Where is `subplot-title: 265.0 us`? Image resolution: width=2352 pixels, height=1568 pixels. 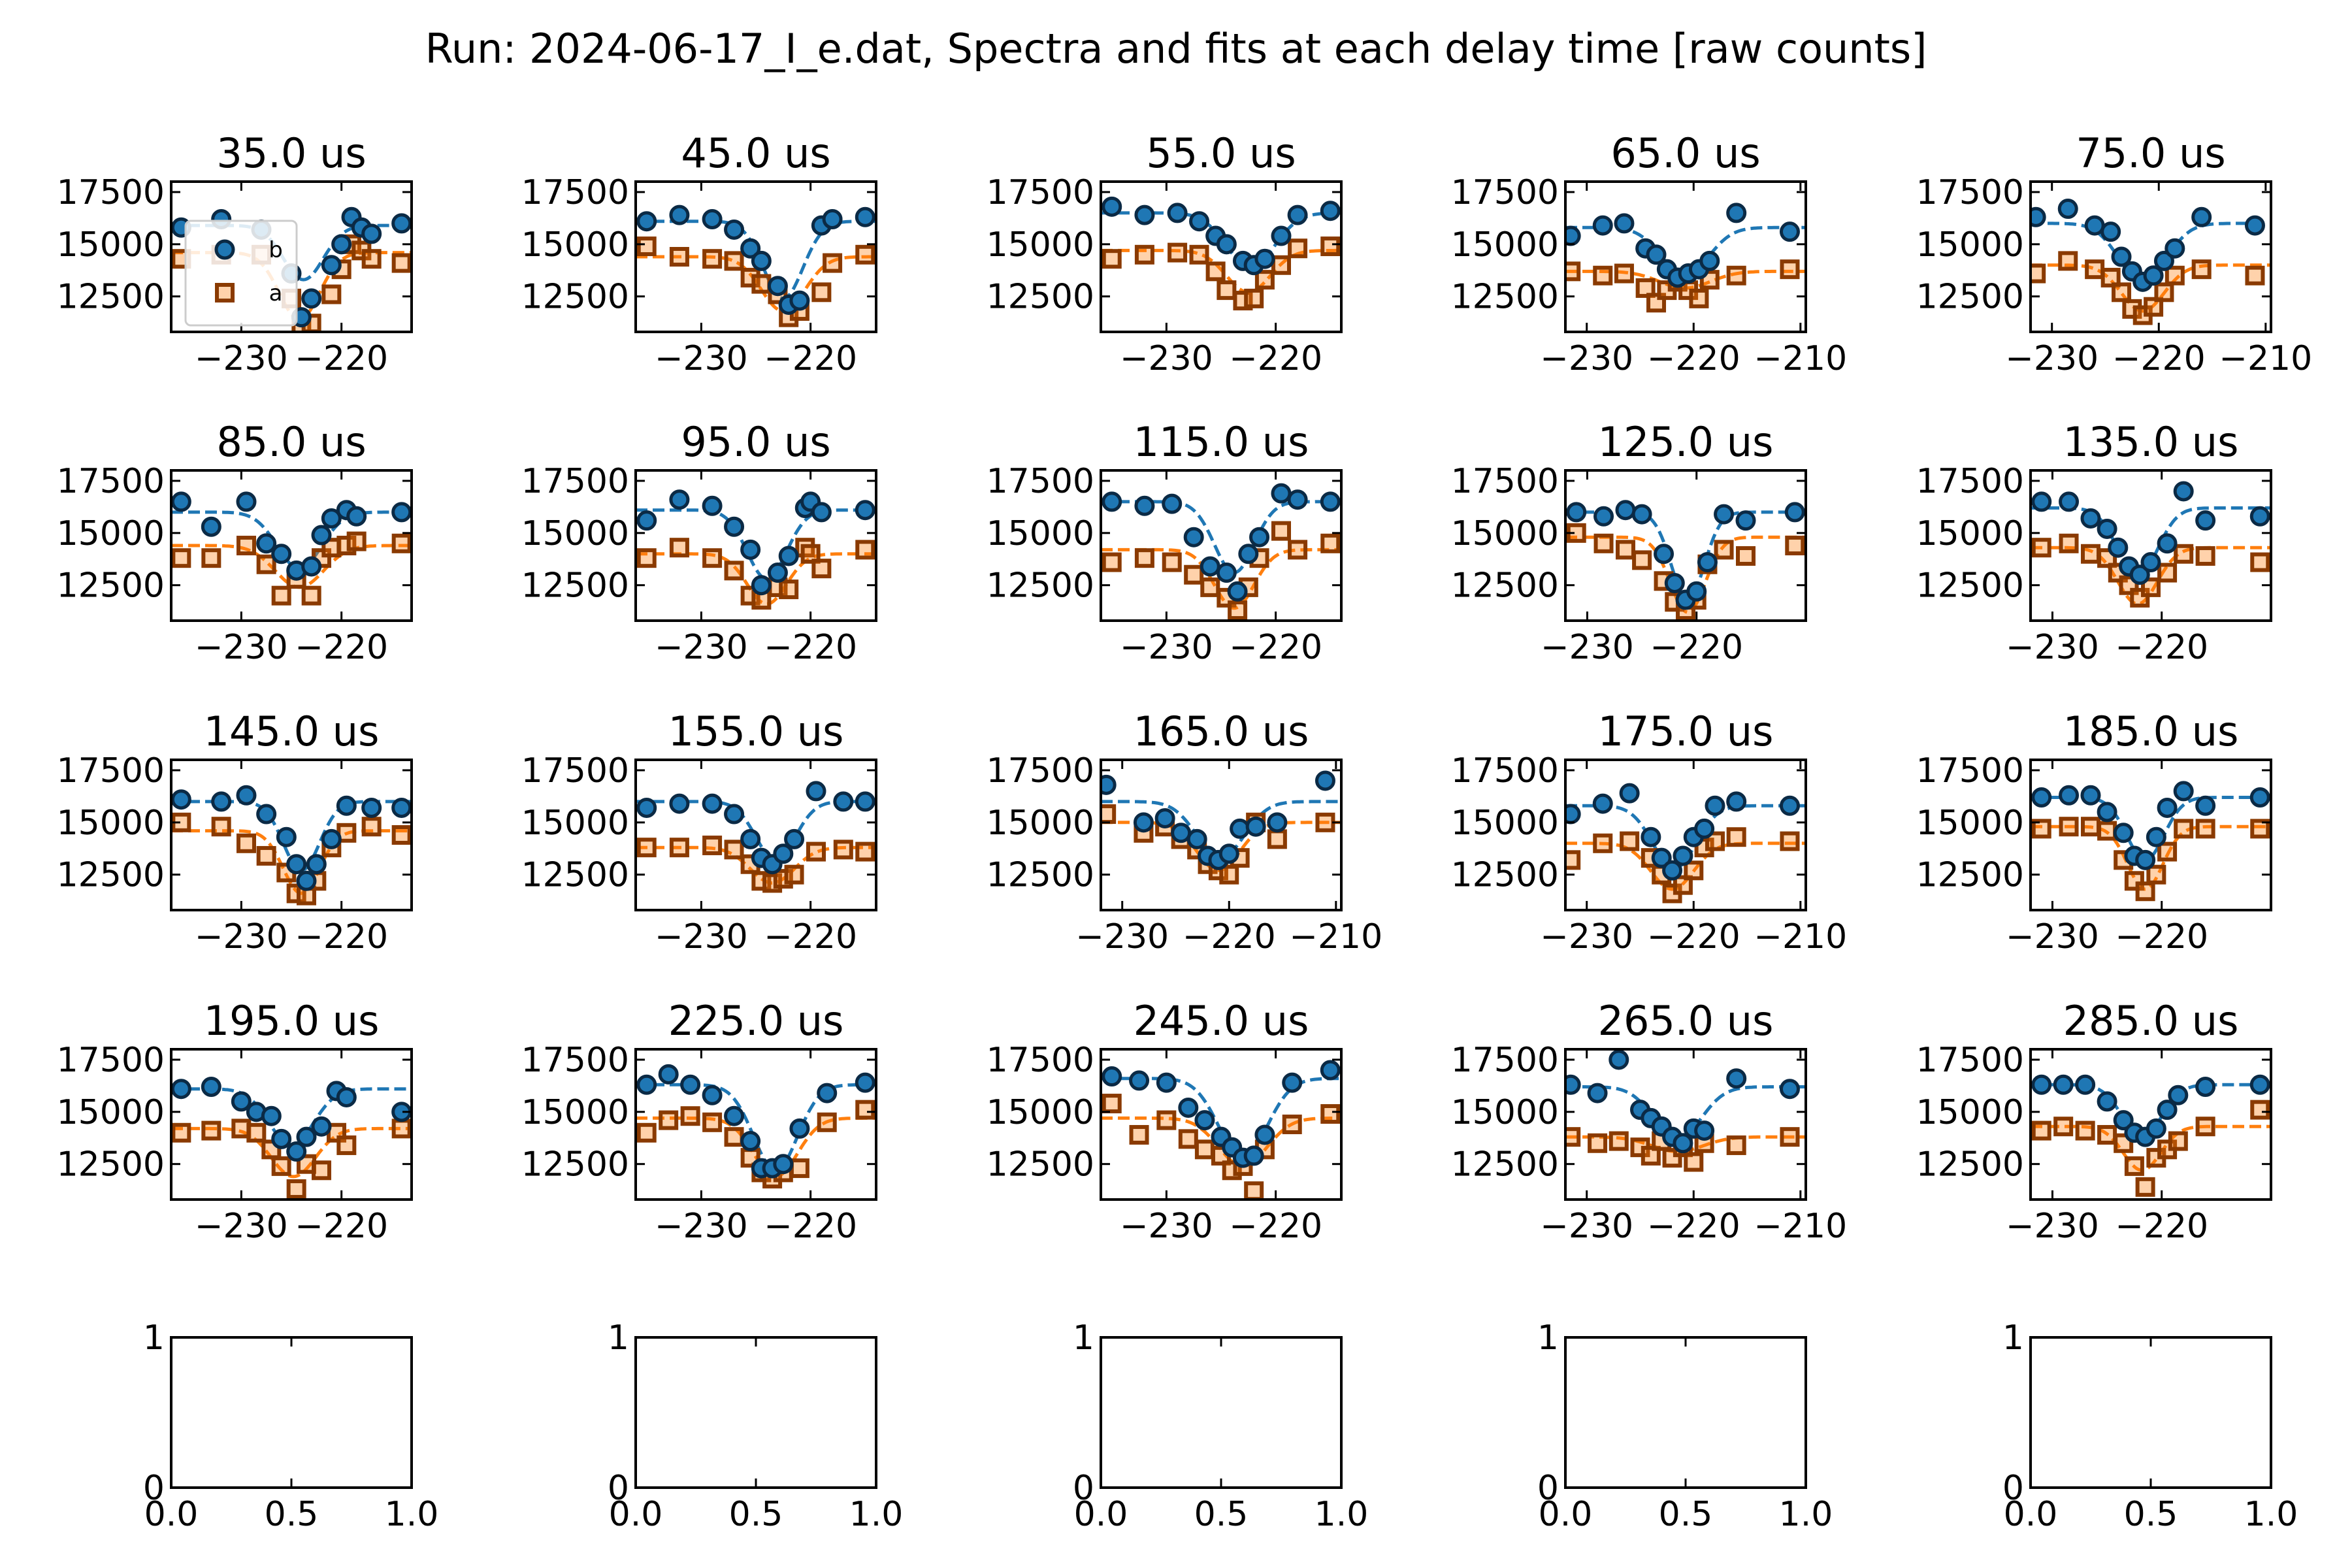 subplot-title: 265.0 us is located at coordinates (1686, 1021).